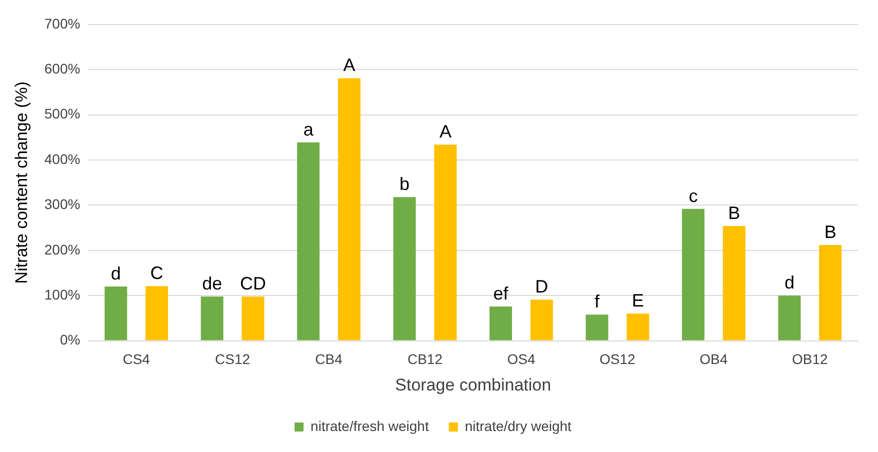 The image size is (878, 452). What do you see at coordinates (157, 273) in the screenshot?
I see `data-label: C` at bounding box center [157, 273].